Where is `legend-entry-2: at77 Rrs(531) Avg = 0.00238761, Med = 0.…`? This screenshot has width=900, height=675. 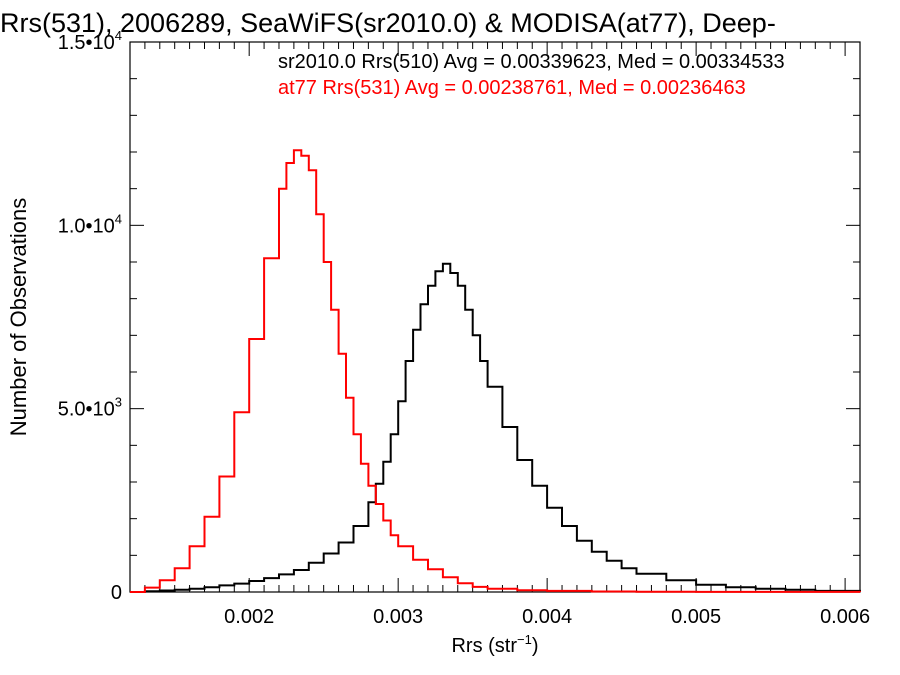 legend-entry-2: at77 Rrs(531) Avg = 0.00238761, Med = 0.… is located at coordinates (512, 88).